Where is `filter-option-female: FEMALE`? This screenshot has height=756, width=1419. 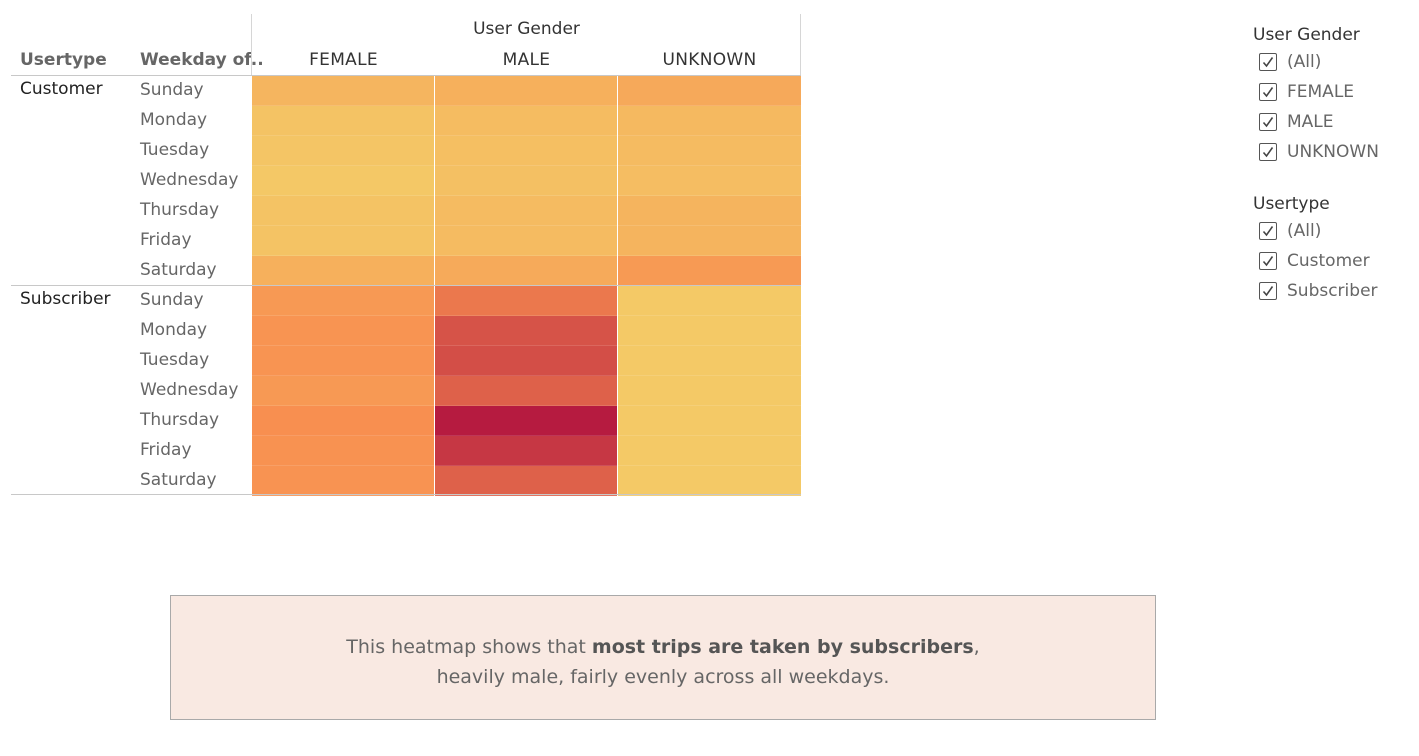 filter-option-female: FEMALE is located at coordinates (1336, 92).